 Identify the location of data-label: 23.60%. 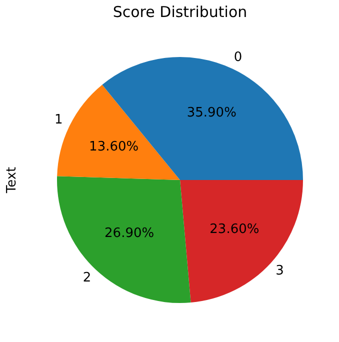
(235, 230).